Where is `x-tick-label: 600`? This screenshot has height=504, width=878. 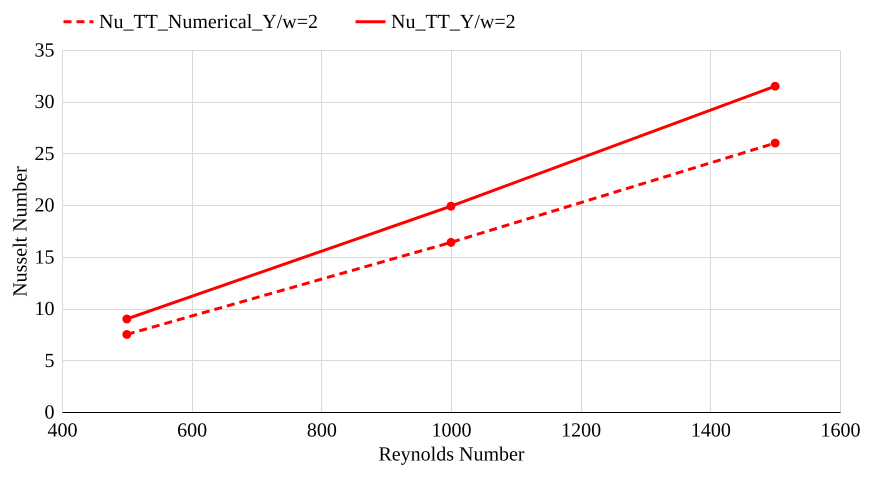
x-tick-label: 600 is located at coordinates (192, 431).